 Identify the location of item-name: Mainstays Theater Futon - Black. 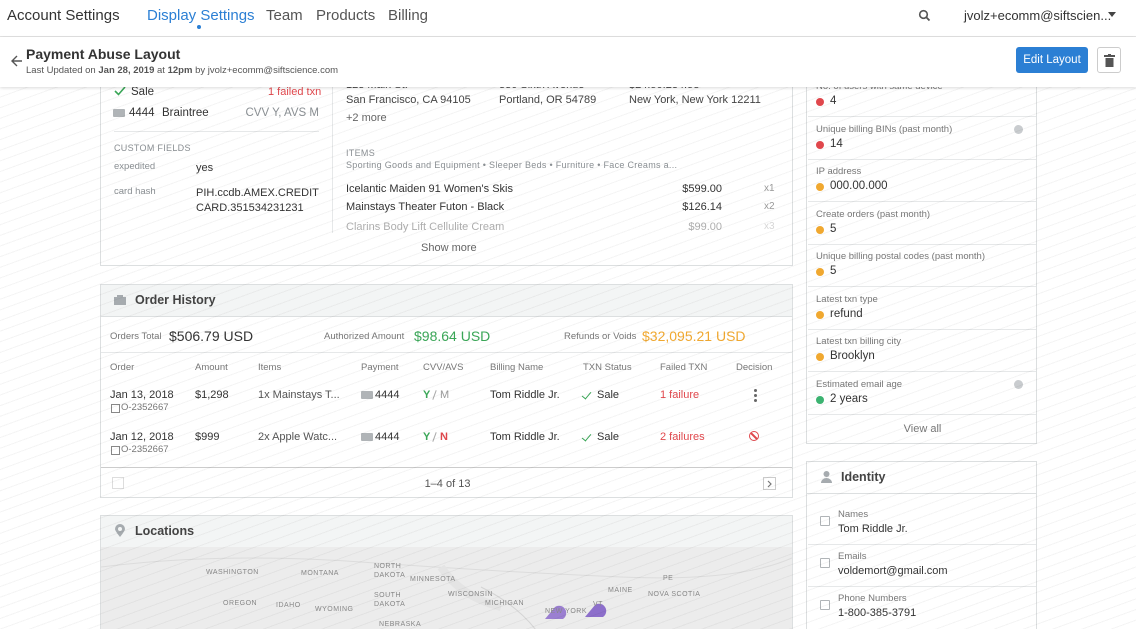
(425, 207).